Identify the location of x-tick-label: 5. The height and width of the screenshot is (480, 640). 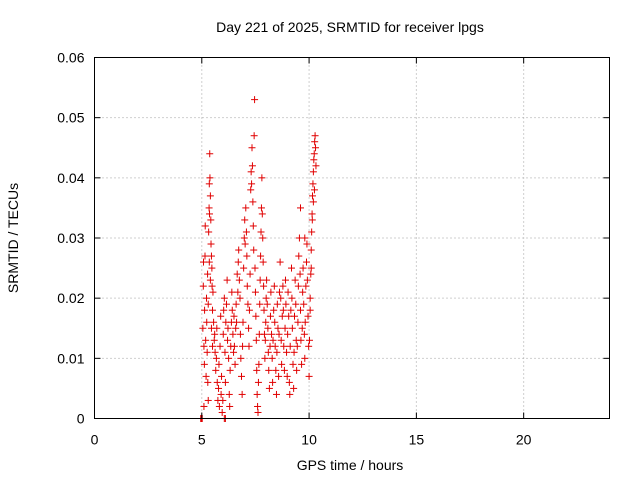
(202, 440).